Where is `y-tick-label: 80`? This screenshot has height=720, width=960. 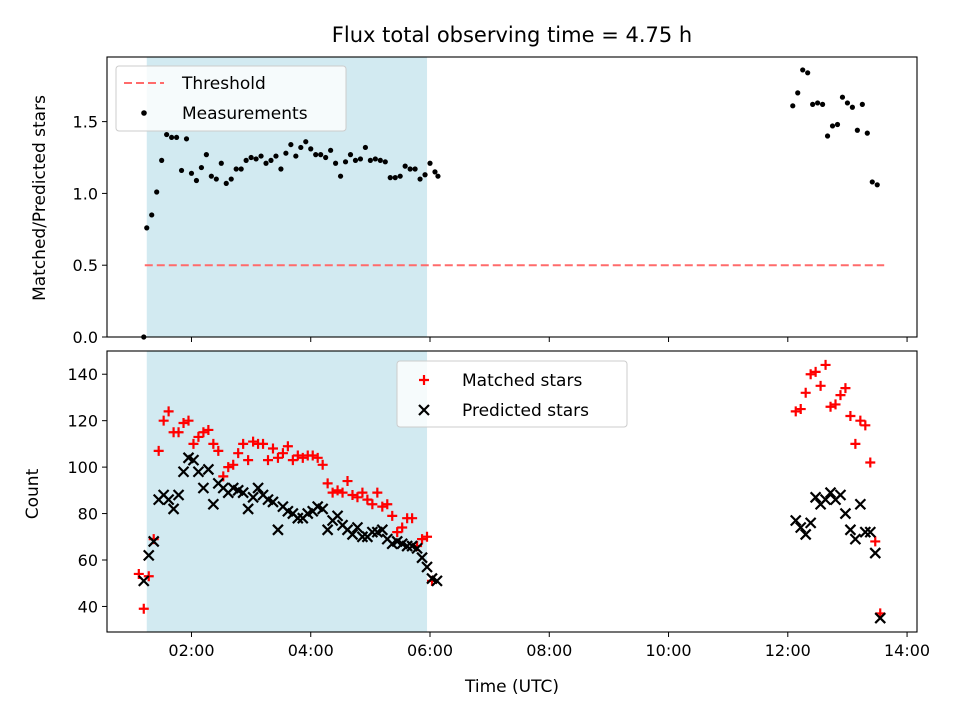
y-tick-label: 80 is located at coordinates (88, 514).